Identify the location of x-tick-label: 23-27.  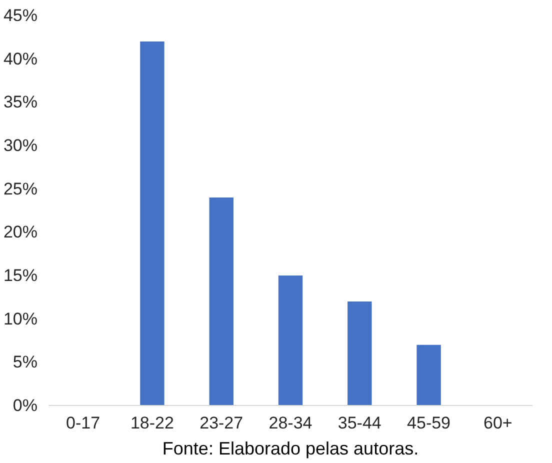
(222, 423).